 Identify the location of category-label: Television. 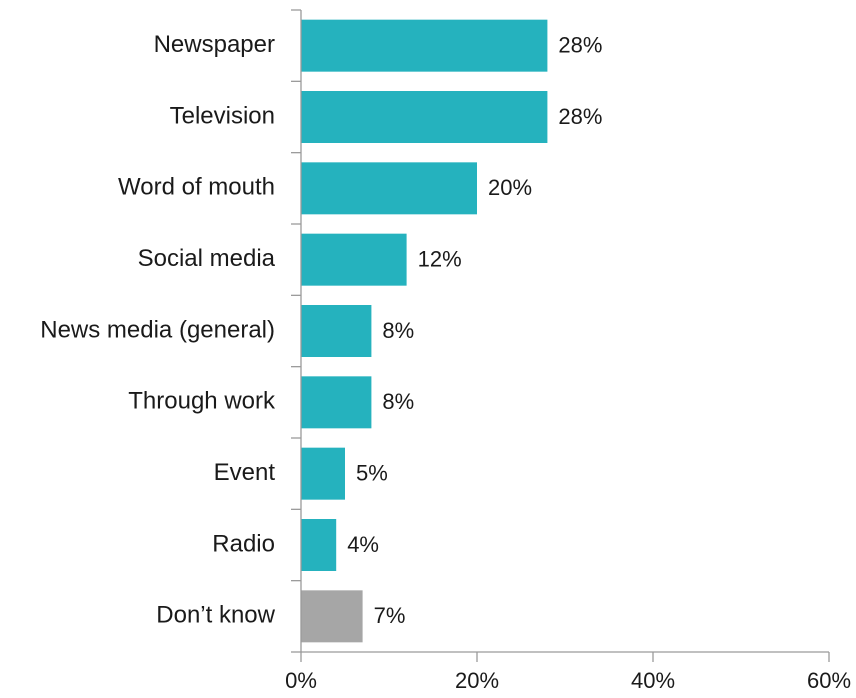
(222, 115).